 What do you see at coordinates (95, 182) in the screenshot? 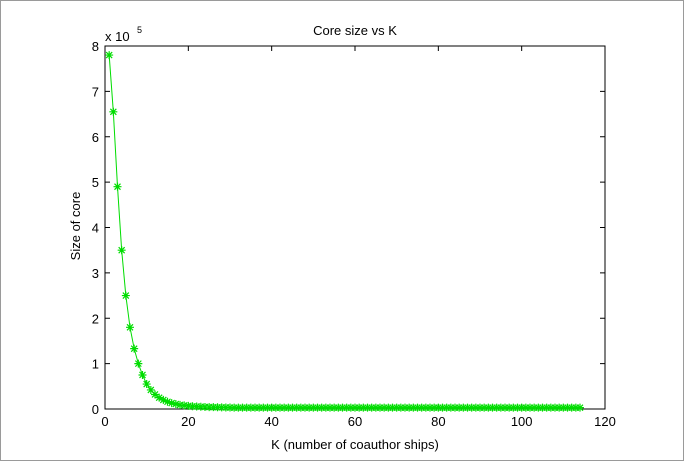
I see `y-tick-label: 5` at bounding box center [95, 182].